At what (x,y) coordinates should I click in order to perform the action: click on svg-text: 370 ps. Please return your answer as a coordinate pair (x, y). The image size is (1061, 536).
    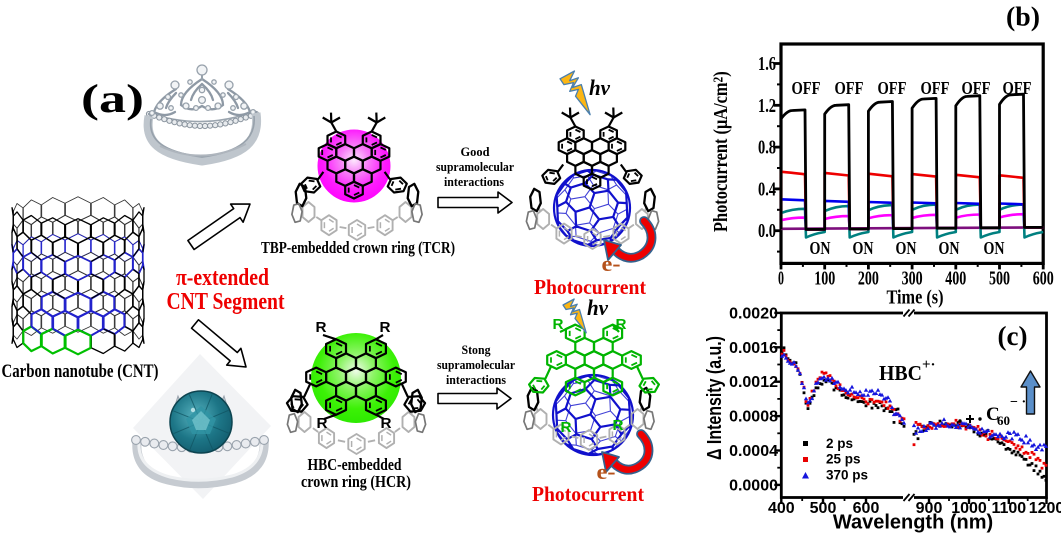
    Looking at the image, I should click on (847, 475).